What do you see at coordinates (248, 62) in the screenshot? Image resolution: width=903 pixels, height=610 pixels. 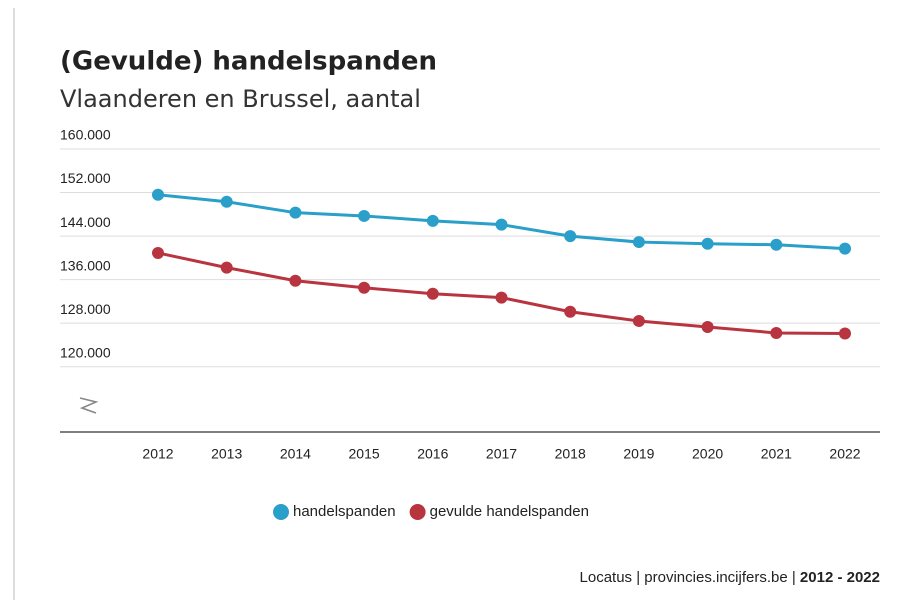 I see `chart-title: (Gevulde) handelspanden` at bounding box center [248, 62].